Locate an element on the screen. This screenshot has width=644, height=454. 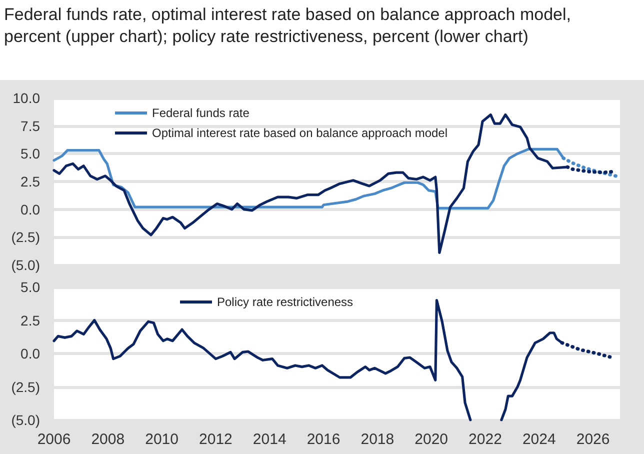
x-tick-label: 2006 is located at coordinates (54, 439).